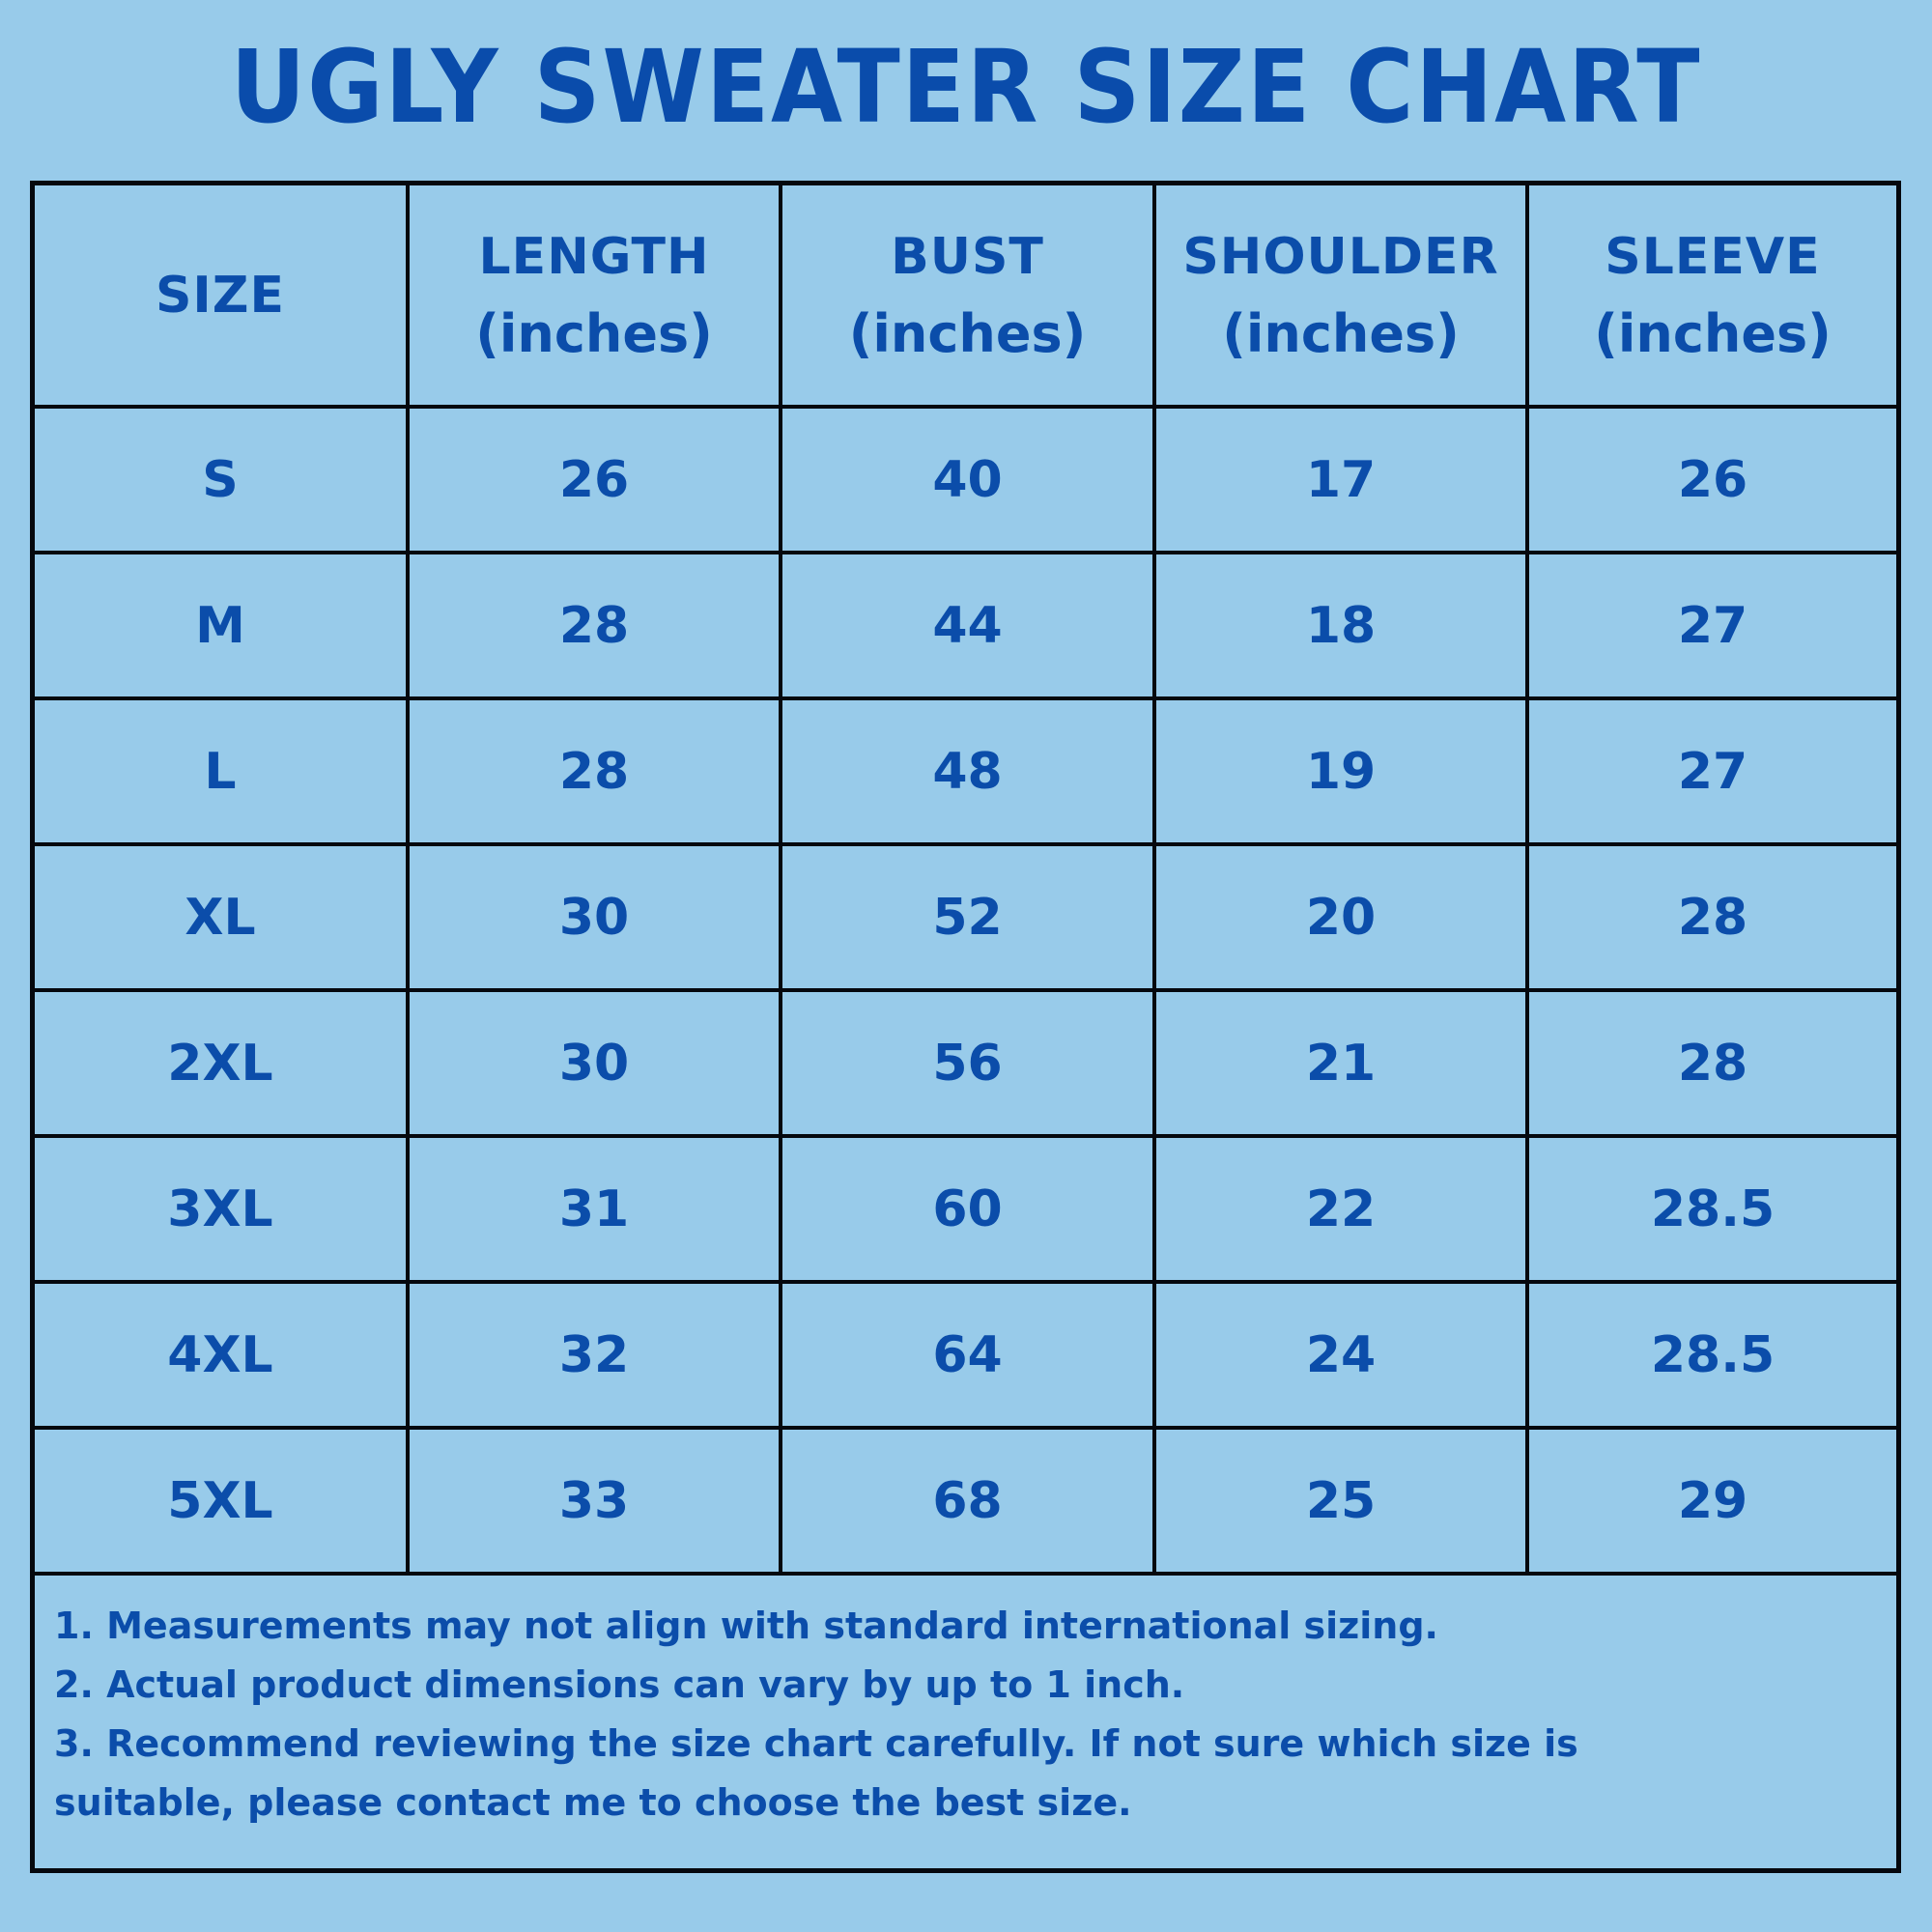  I want to click on table-row: M 28 44 18 27, so click(965, 627).